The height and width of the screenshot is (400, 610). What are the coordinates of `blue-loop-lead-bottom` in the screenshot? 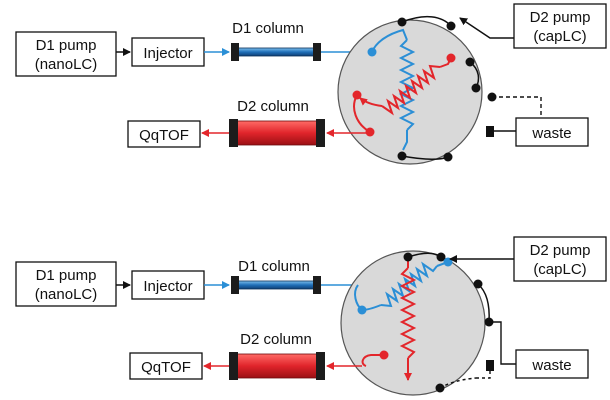 It's located at (405, 140).